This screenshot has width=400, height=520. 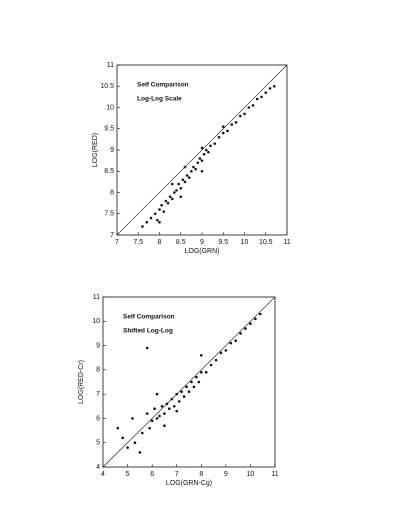 I want to click on plot-frame, so click(x=189, y=382).